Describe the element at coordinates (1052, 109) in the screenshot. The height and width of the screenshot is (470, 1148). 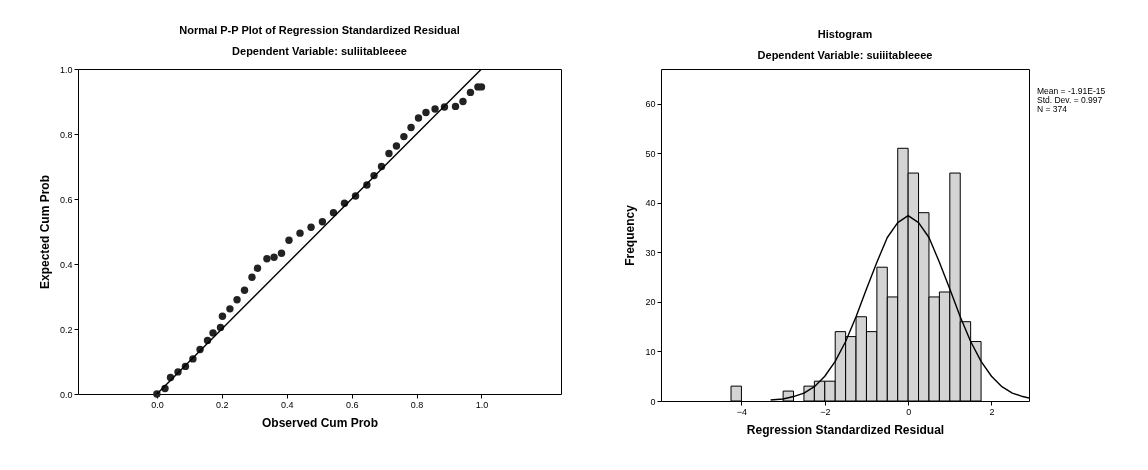
I see `text: N = 374` at that location.